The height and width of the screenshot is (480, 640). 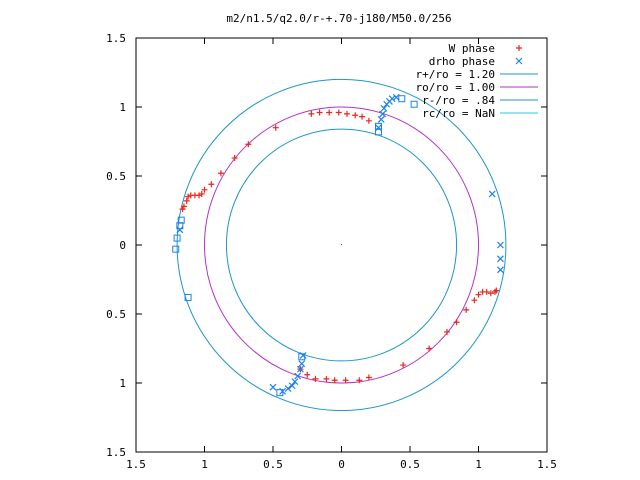 I want to click on legend-label: r+/ro = 1.20, so click(x=455, y=74).